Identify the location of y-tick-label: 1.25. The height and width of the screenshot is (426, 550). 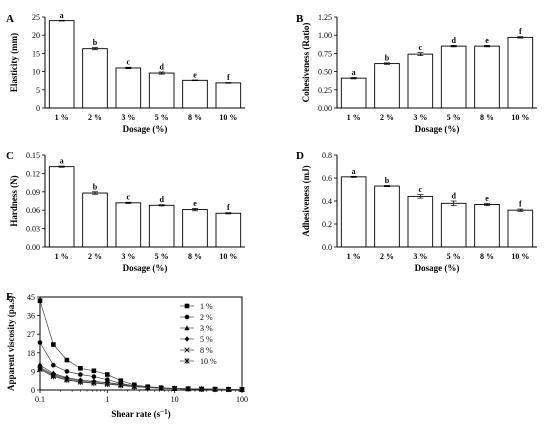
(325, 17).